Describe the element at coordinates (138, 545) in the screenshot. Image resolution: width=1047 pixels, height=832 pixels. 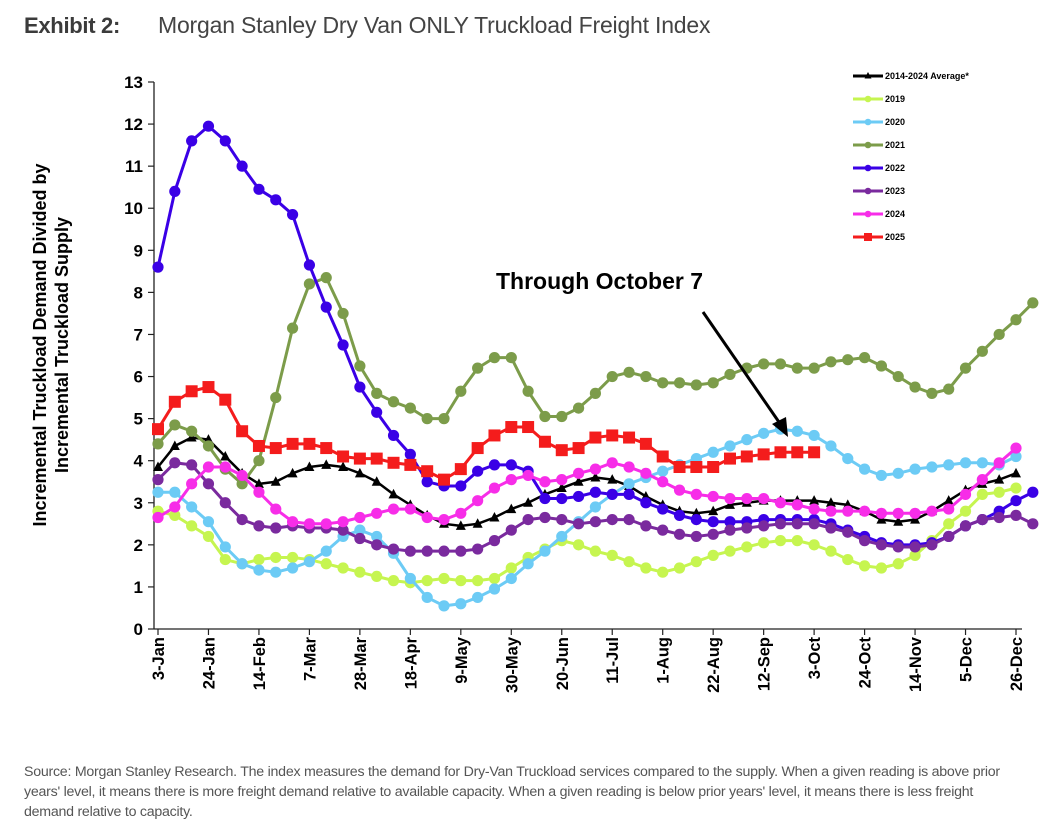
I see `y-tick-label: 2` at that location.